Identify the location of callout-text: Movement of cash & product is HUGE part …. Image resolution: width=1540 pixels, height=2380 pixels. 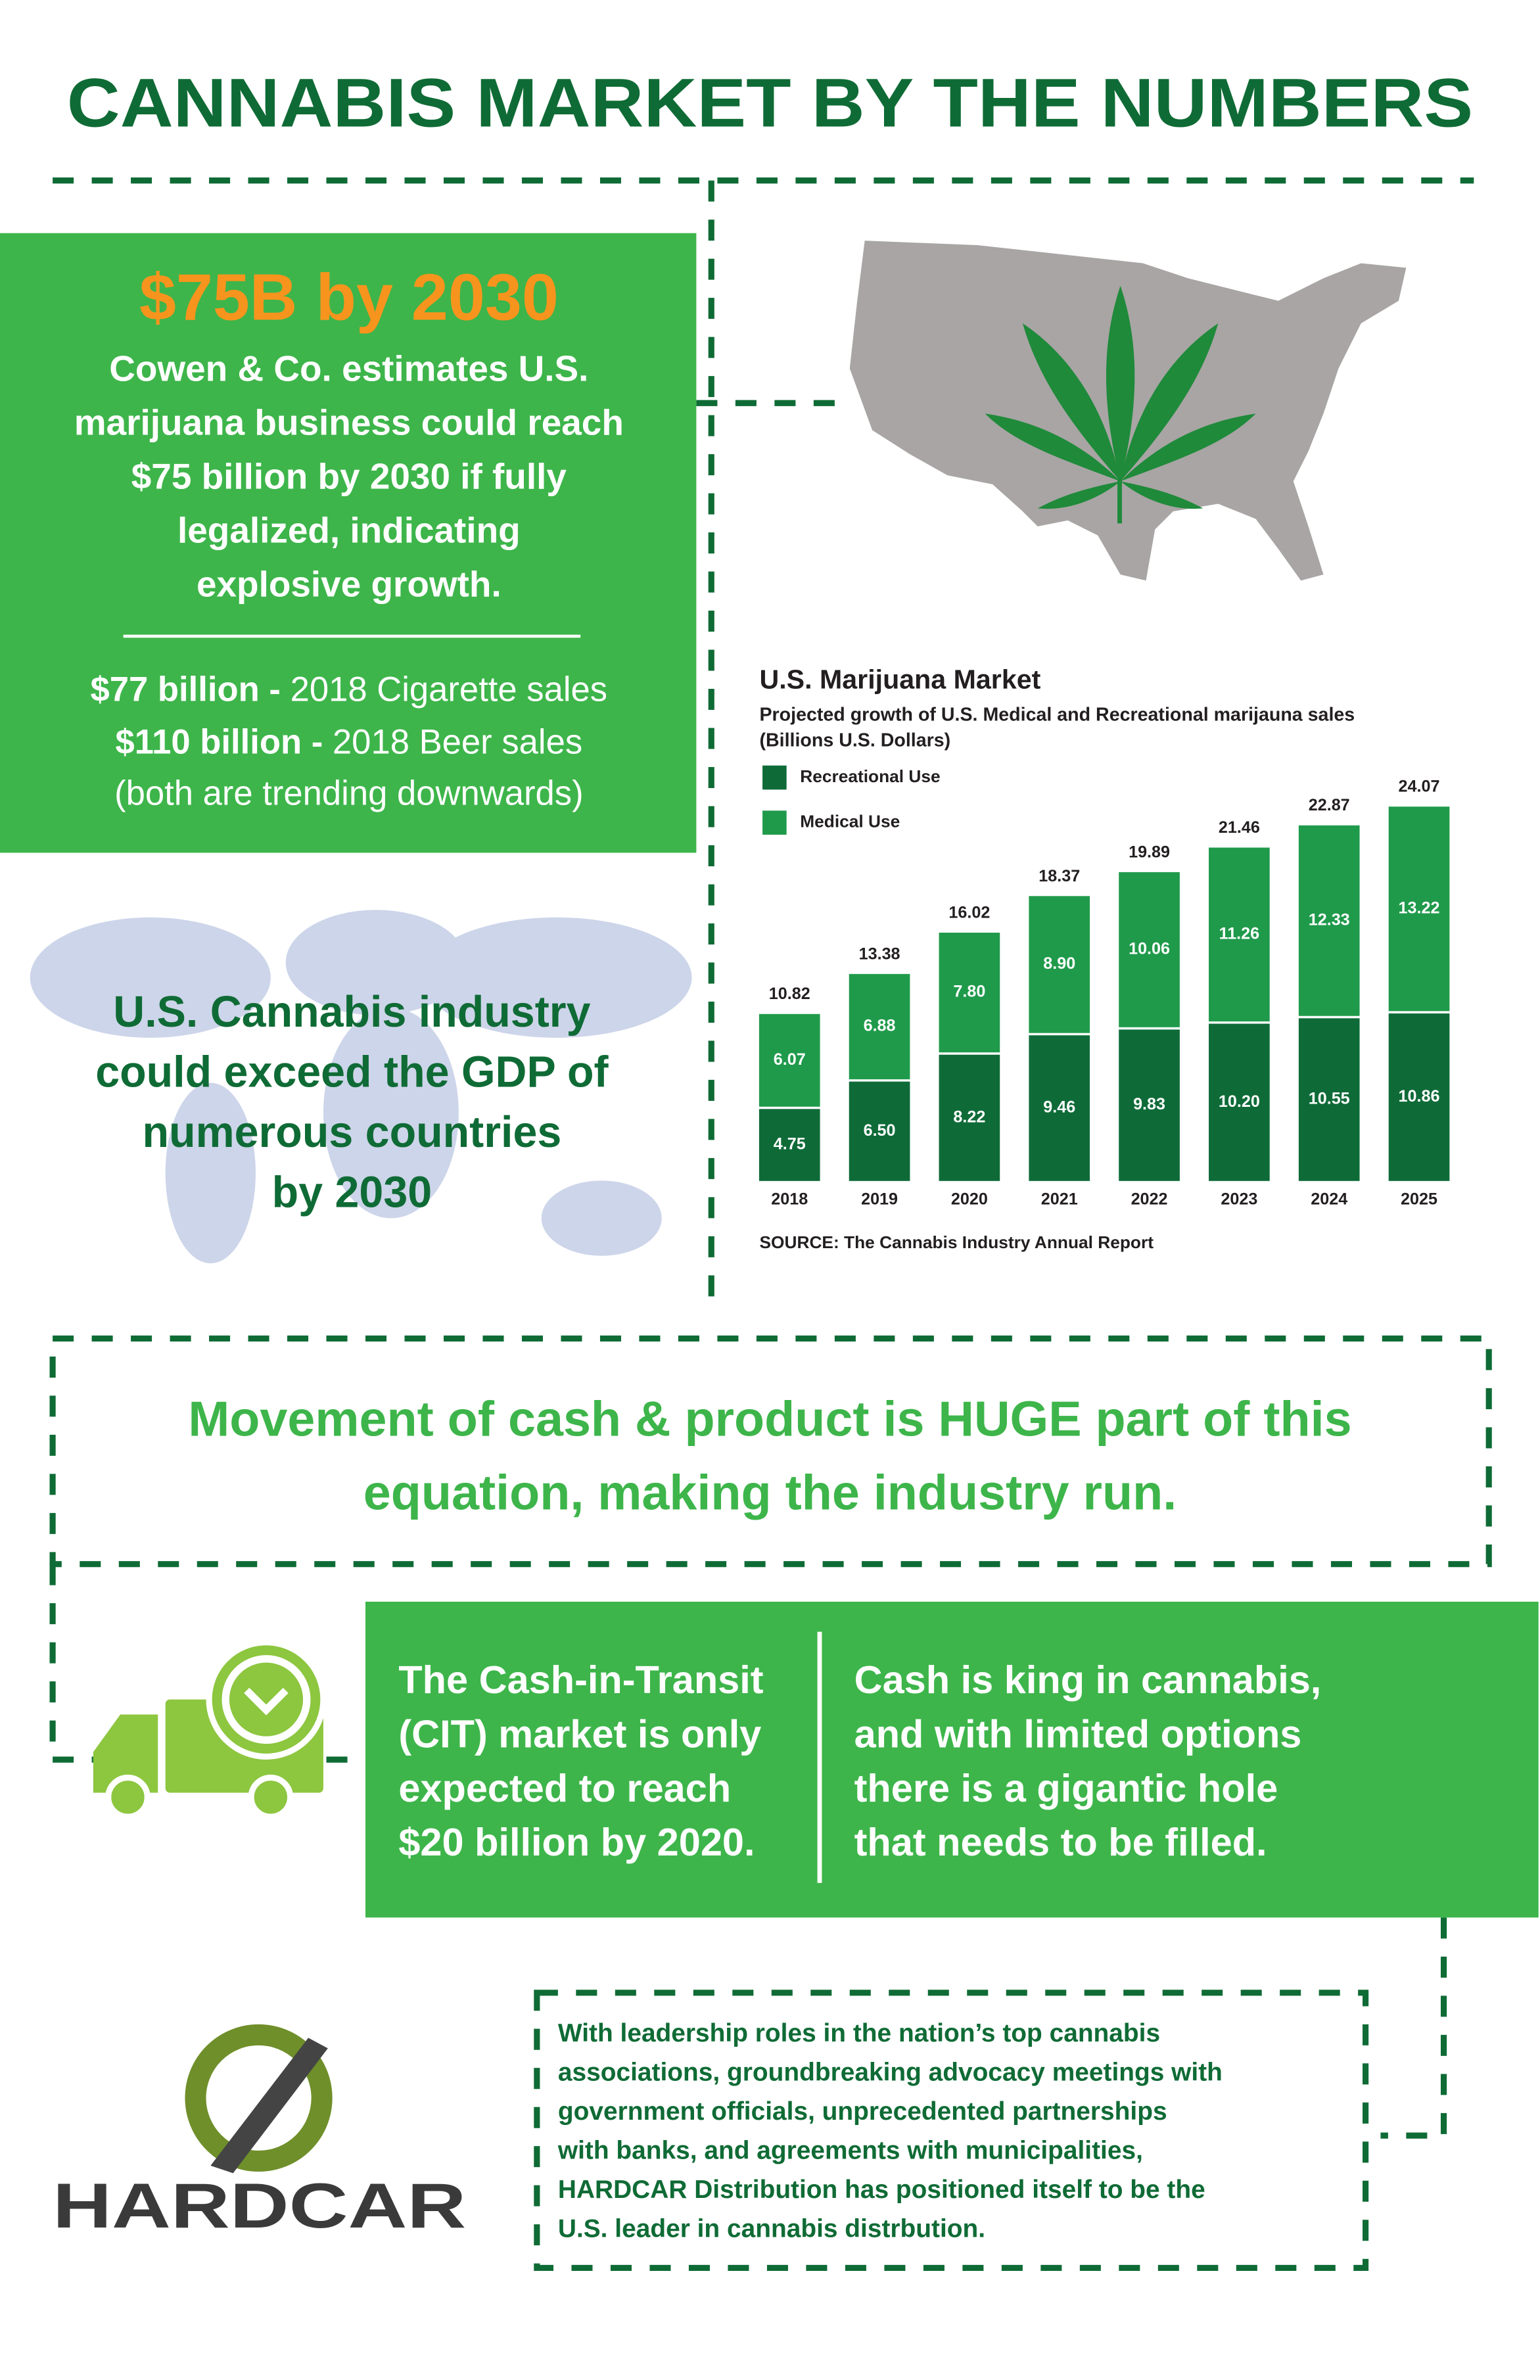
(769, 1419).